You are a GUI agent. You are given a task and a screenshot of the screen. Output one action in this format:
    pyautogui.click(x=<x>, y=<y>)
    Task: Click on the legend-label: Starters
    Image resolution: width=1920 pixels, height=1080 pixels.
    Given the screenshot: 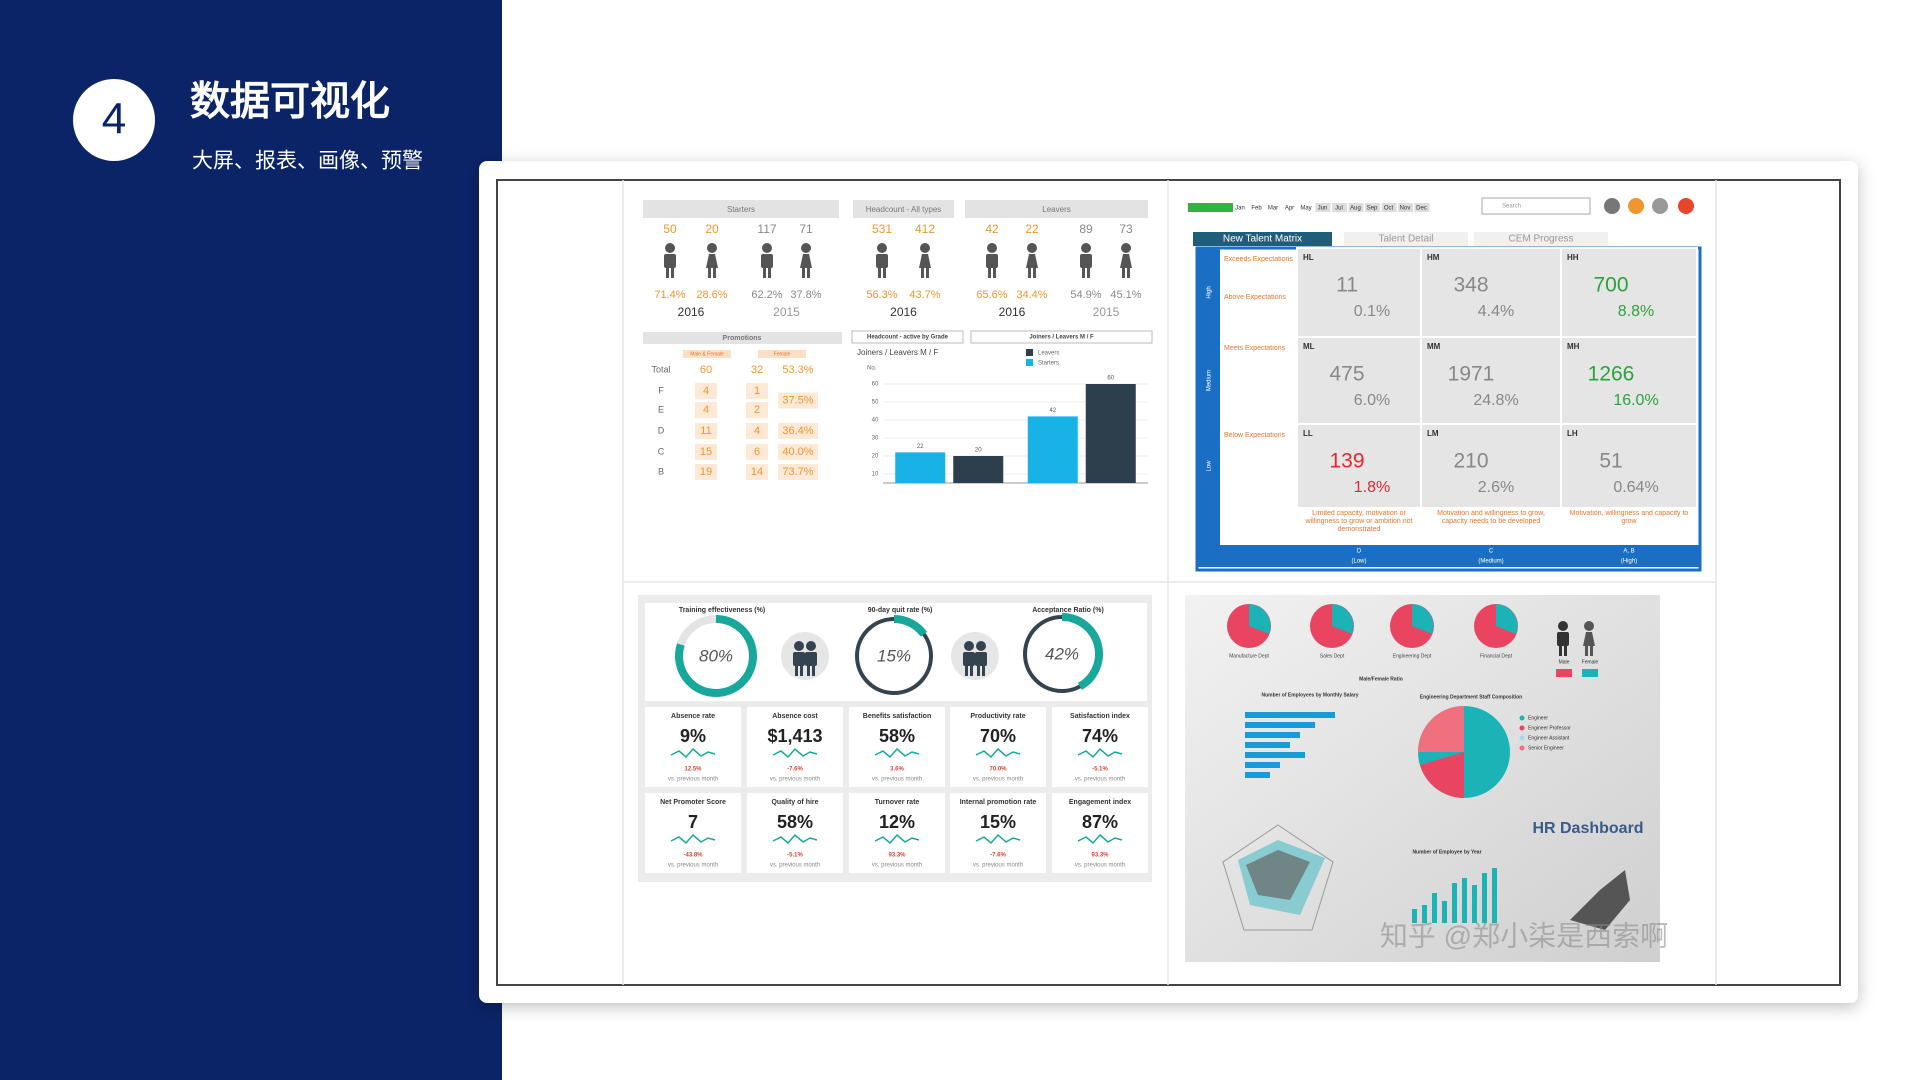 What is the action you would take?
    pyautogui.click(x=1048, y=364)
    